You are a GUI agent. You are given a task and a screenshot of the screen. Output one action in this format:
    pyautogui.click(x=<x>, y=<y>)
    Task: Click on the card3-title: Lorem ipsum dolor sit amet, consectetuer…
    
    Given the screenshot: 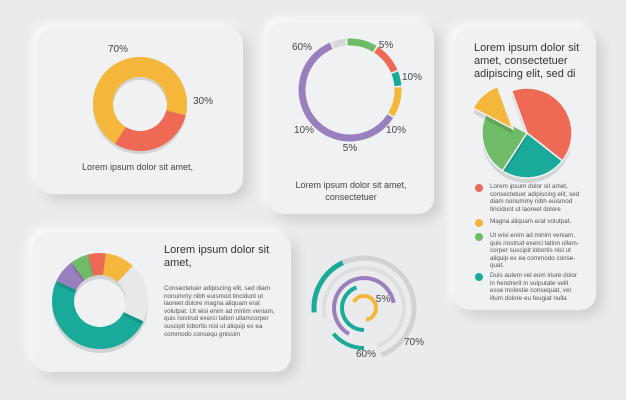 What is the action you would take?
    pyautogui.click(x=527, y=61)
    